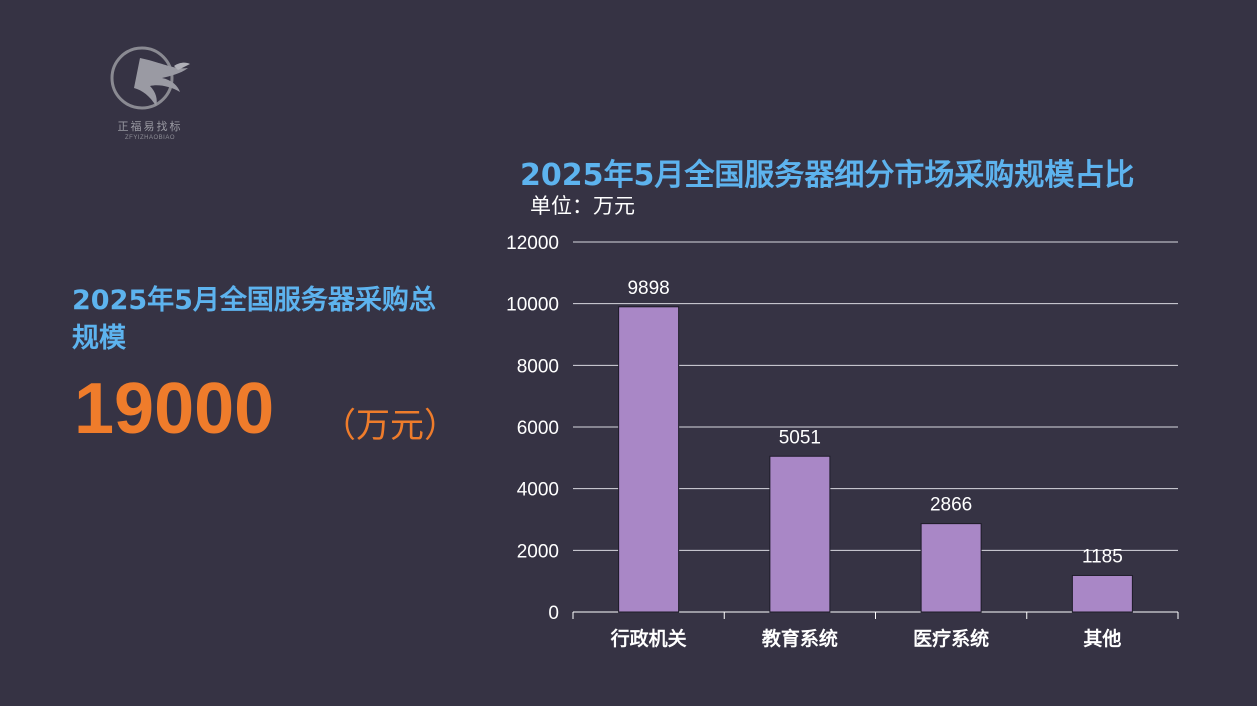 The width and height of the screenshot is (1257, 706). Describe the element at coordinates (532, 305) in the screenshot. I see `y-tick-label: 10000` at that location.